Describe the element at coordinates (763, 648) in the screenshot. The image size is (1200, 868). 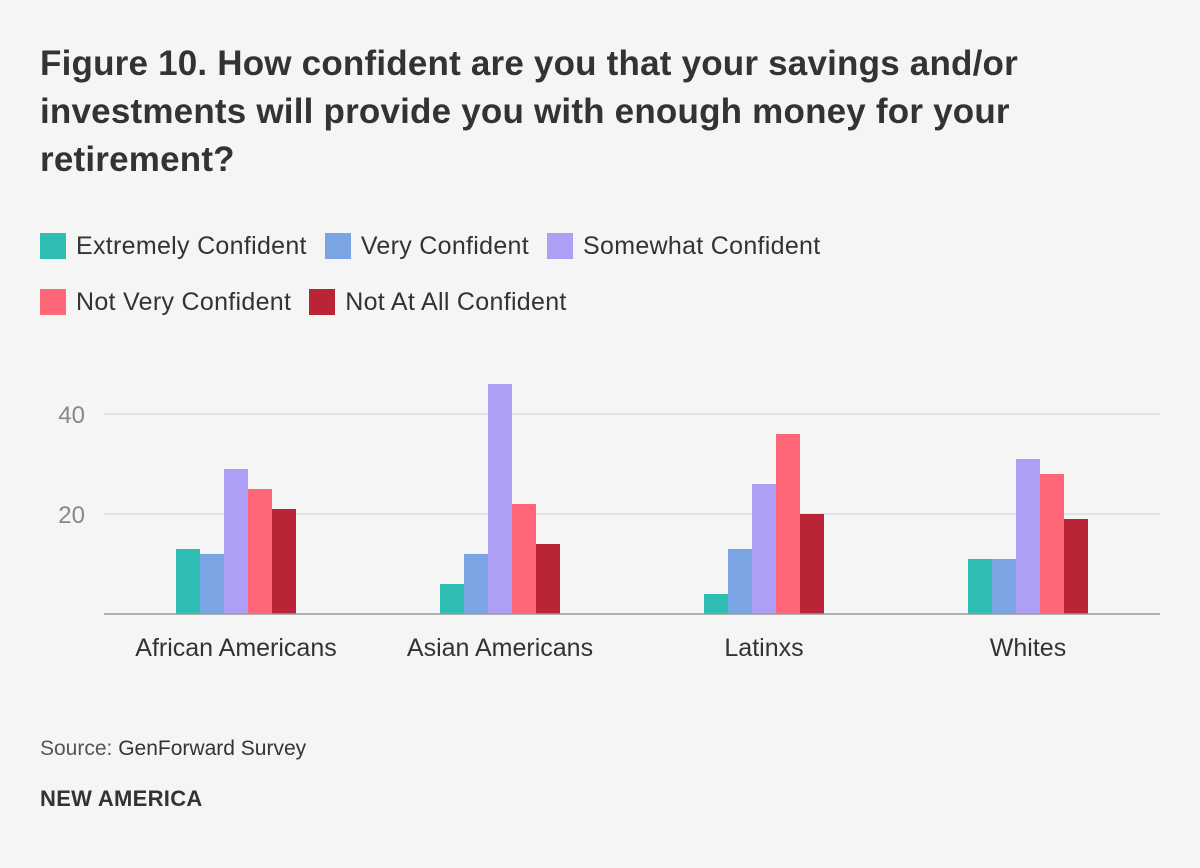
I see `x-tick-label: Latinxs` at that location.